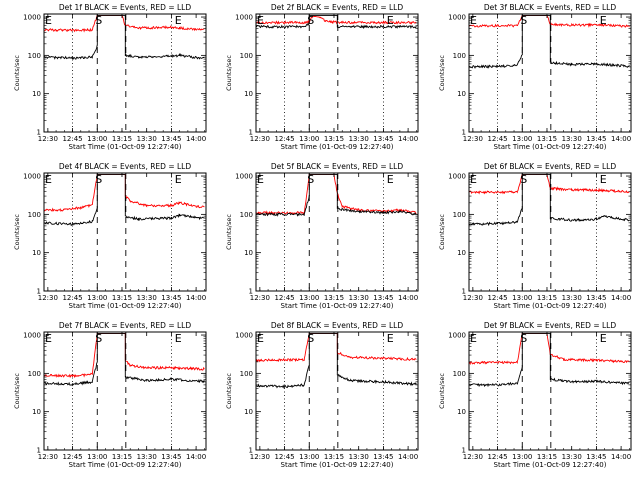 This screenshot has width=640, height=480. I want to click on panel-title: Det 7f BLACK = Events, RED = LLD, so click(125, 325).